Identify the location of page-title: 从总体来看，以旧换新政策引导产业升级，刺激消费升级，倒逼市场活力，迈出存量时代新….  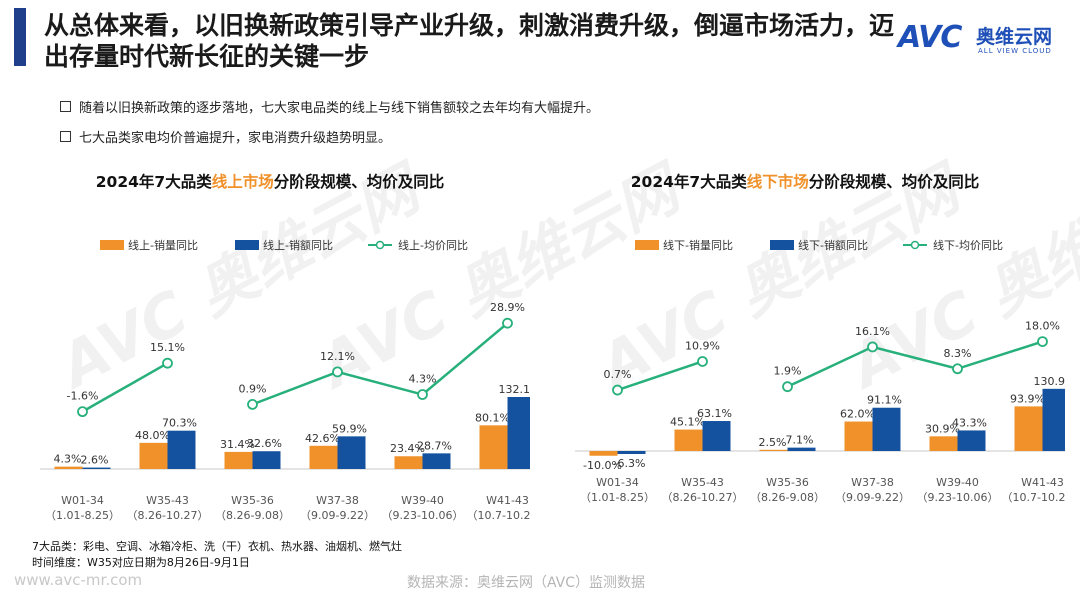
(469, 41).